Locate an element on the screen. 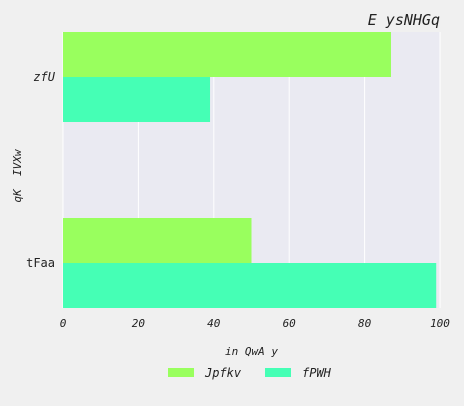 Image resolution: width=464 pixels, height=406 pixels. legend: Jpfkv fPWH is located at coordinates (250, 373).